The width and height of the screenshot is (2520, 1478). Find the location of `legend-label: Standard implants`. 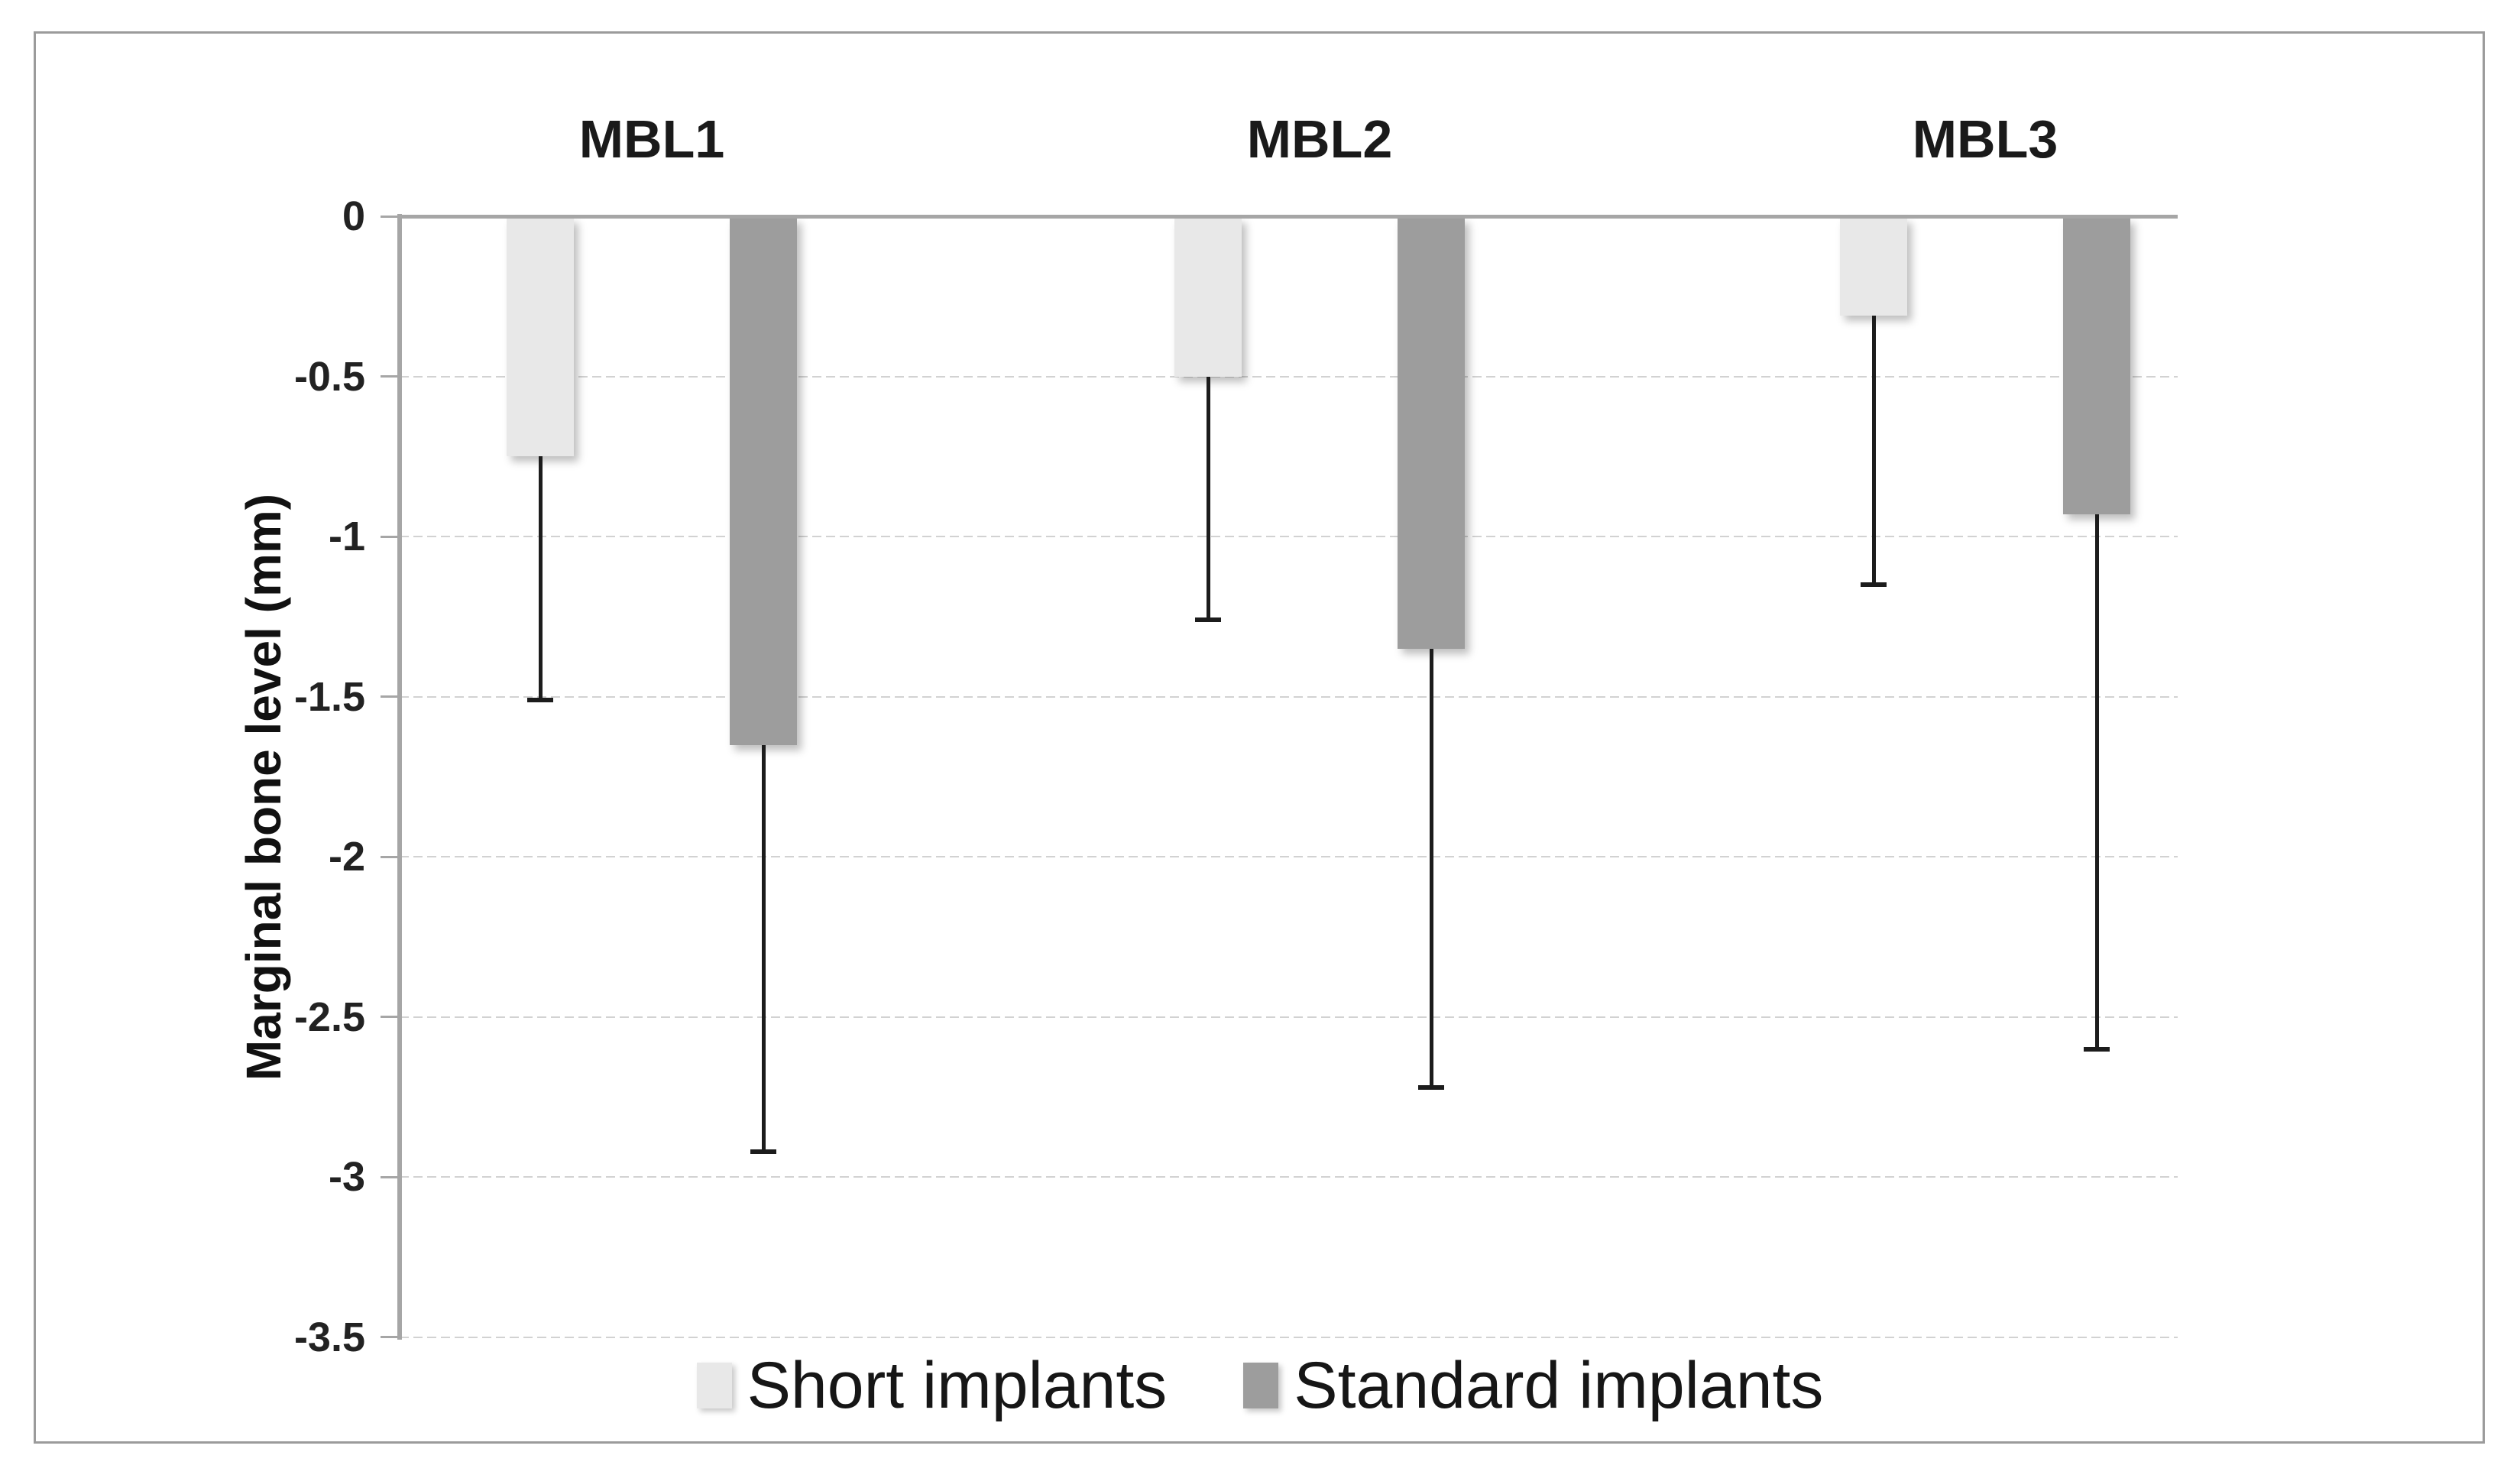

legend-label: Standard implants is located at coordinates (1559, 1385).